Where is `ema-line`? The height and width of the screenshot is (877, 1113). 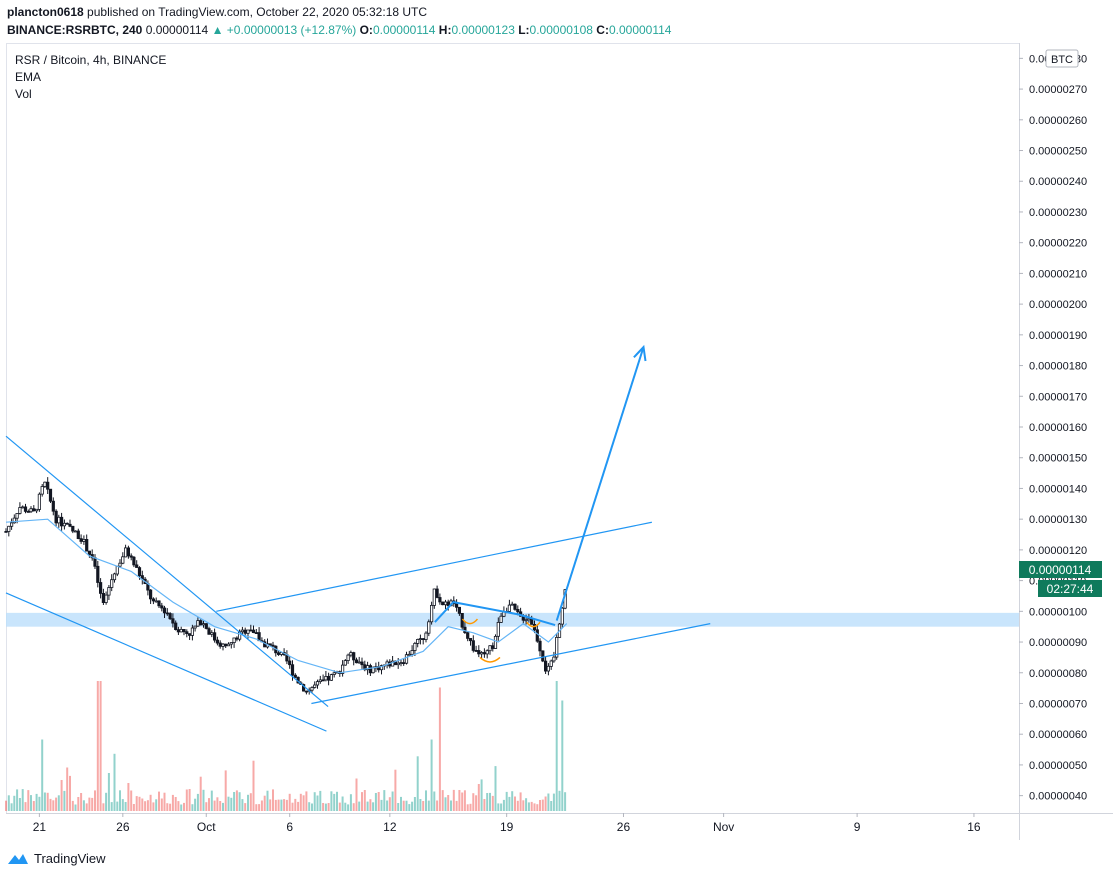 ema-line is located at coordinates (286, 596).